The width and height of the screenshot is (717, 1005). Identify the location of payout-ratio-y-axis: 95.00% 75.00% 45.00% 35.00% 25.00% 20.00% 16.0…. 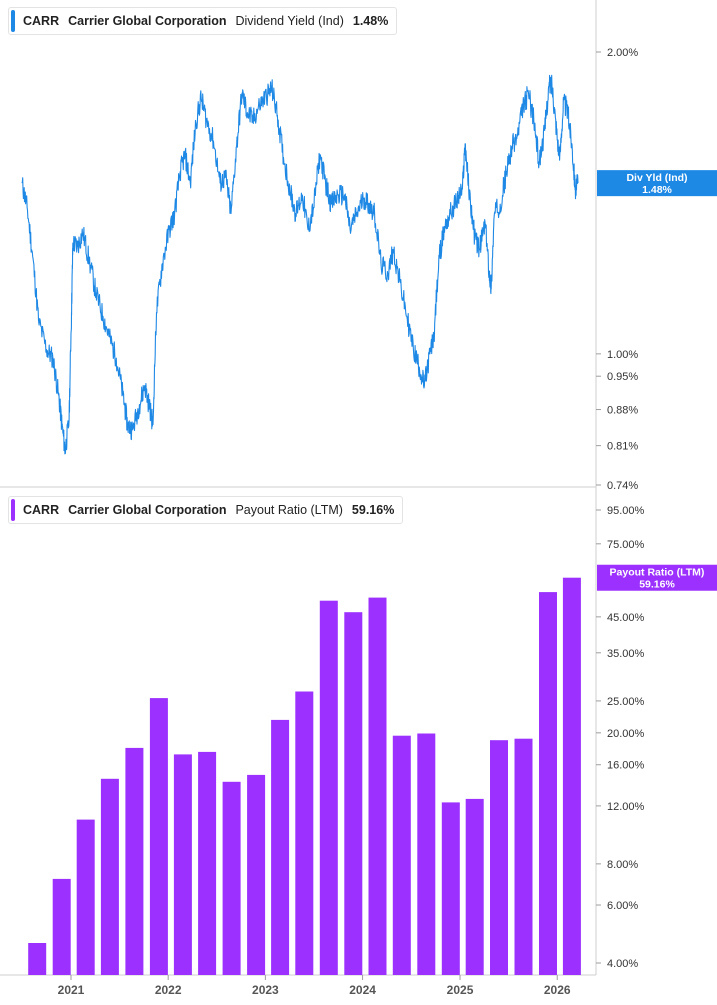
(620, 737).